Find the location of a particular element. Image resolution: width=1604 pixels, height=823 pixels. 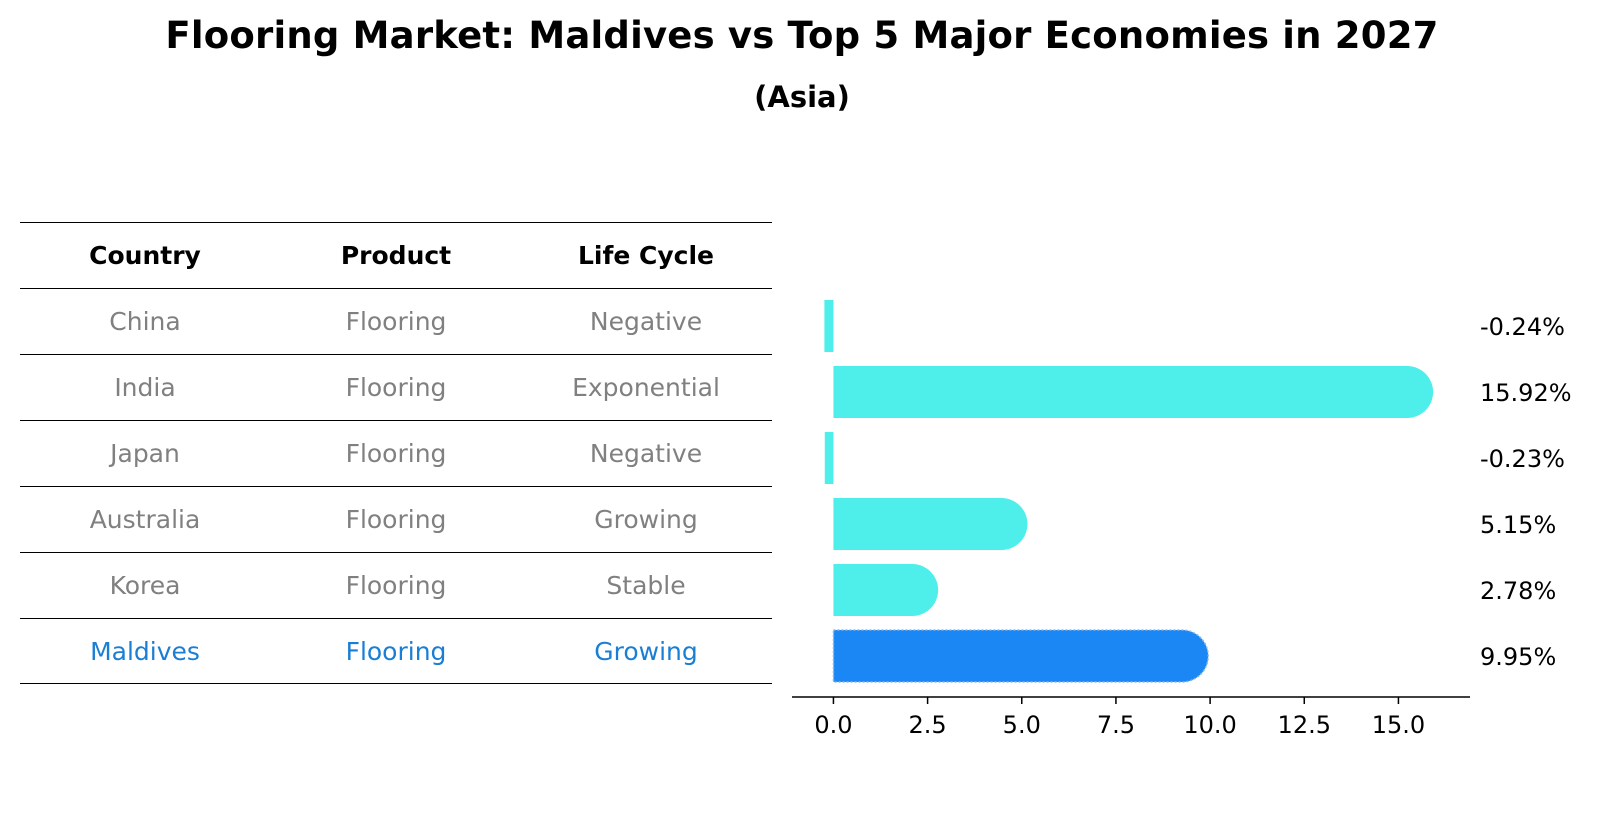

x-tick-label: 0.0 is located at coordinates (833, 725).